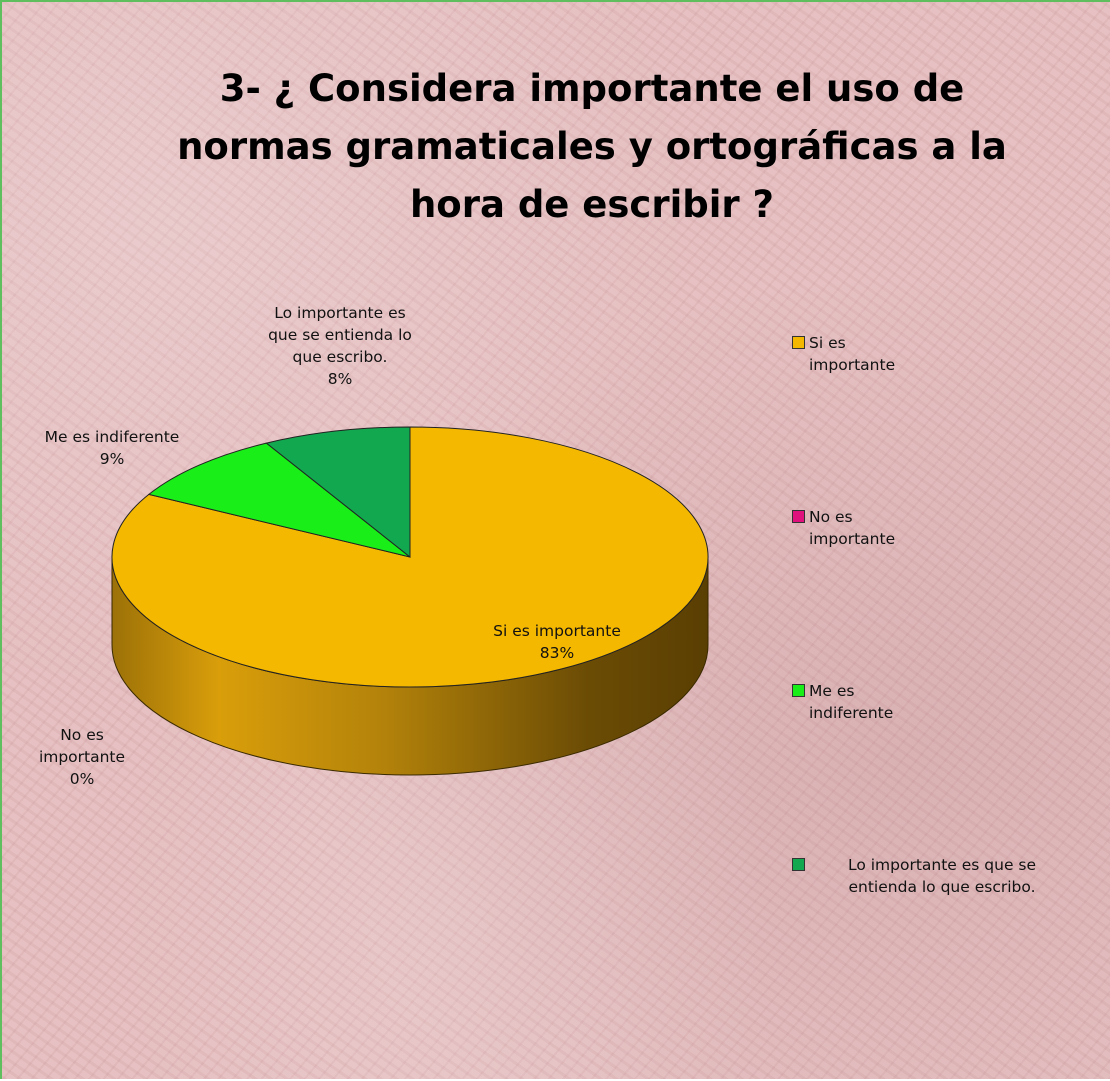 The width and height of the screenshot is (1110, 1081). Describe the element at coordinates (852, 354) in the screenshot. I see `legend-label: Si es importante` at that location.